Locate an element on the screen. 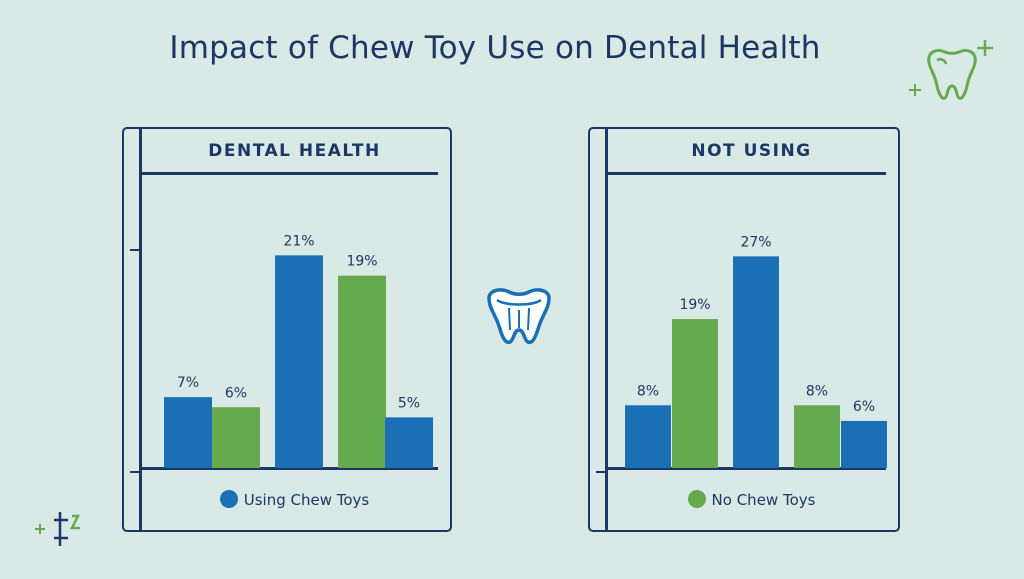  panel-title: NOT USING is located at coordinates (751, 151).